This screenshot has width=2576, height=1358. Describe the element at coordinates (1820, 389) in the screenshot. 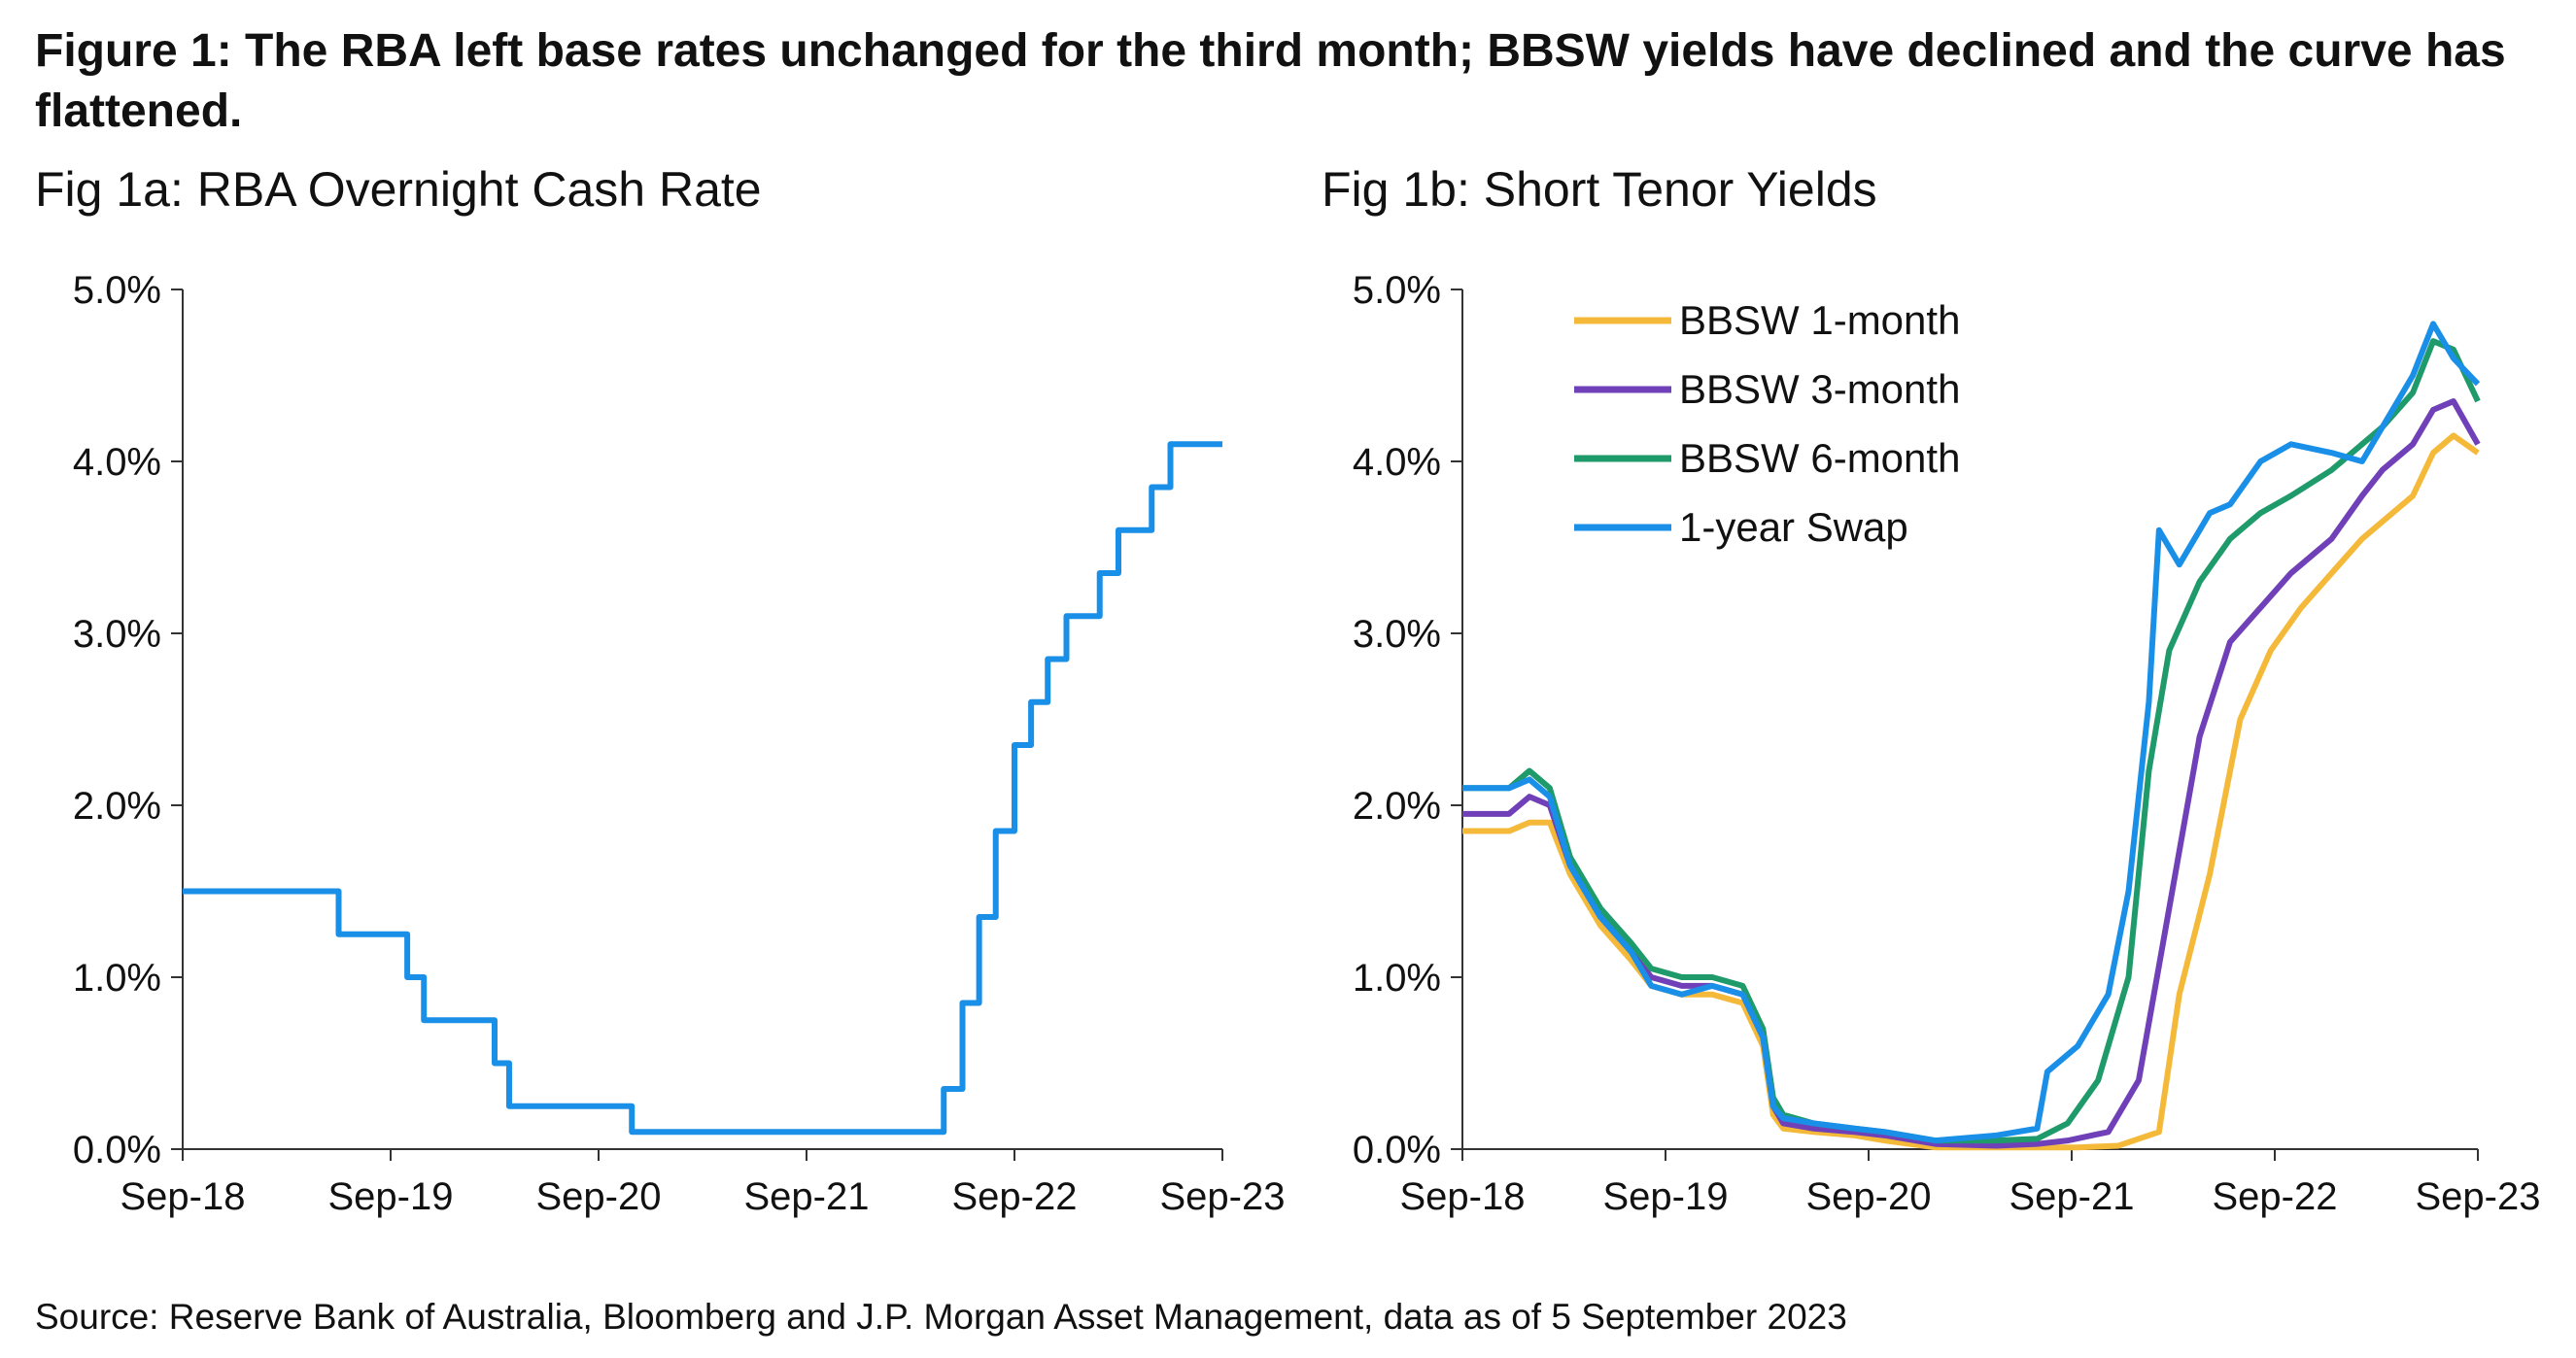

I see `legend-label: BBSW 3-month` at that location.